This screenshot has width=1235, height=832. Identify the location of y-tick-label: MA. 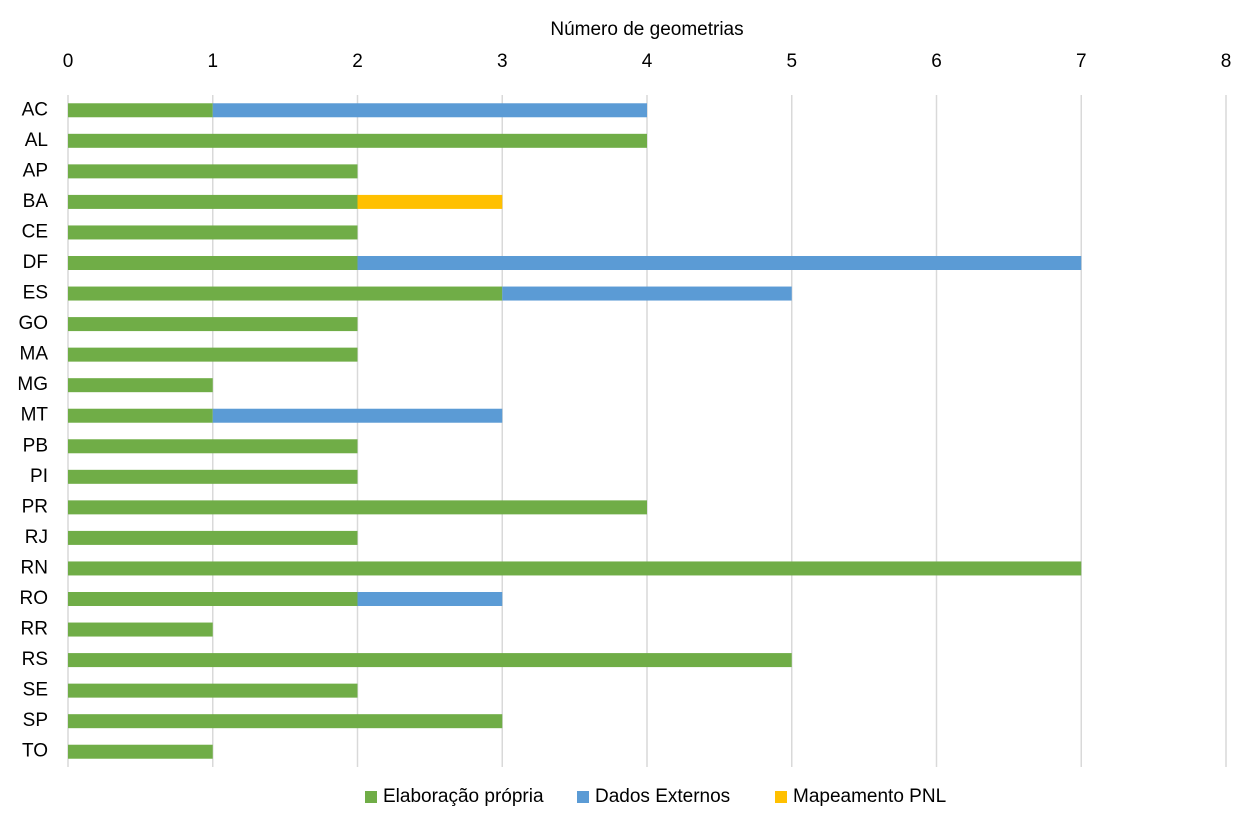
(34, 354).